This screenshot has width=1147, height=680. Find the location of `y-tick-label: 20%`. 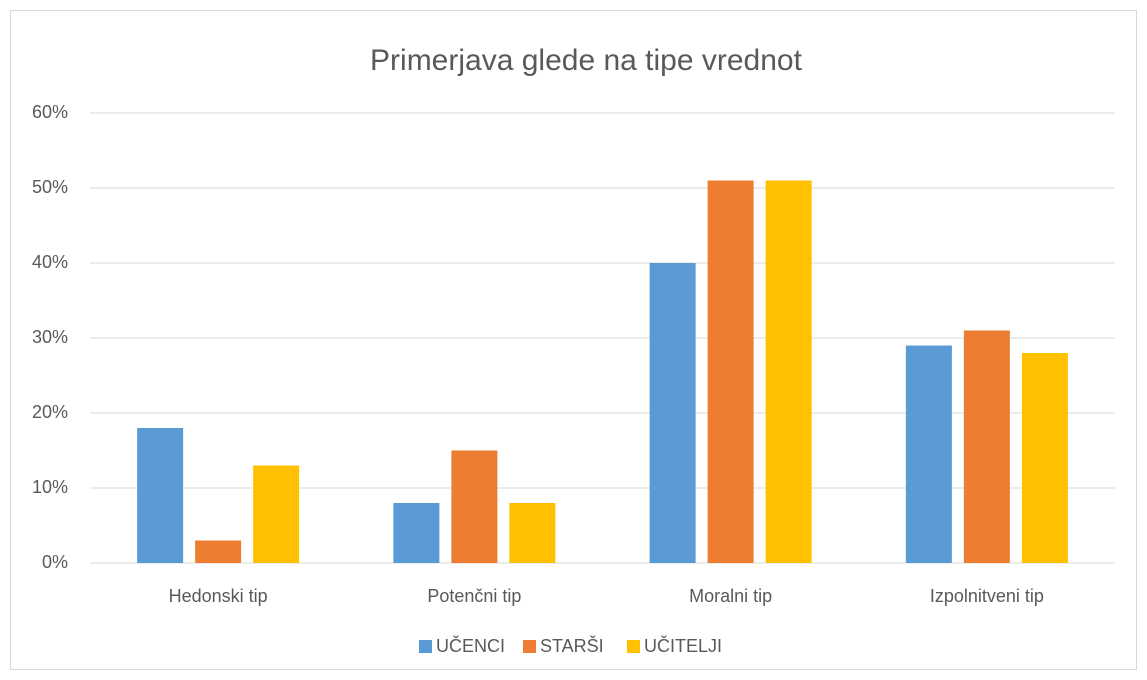

y-tick-label: 20% is located at coordinates (50, 412).